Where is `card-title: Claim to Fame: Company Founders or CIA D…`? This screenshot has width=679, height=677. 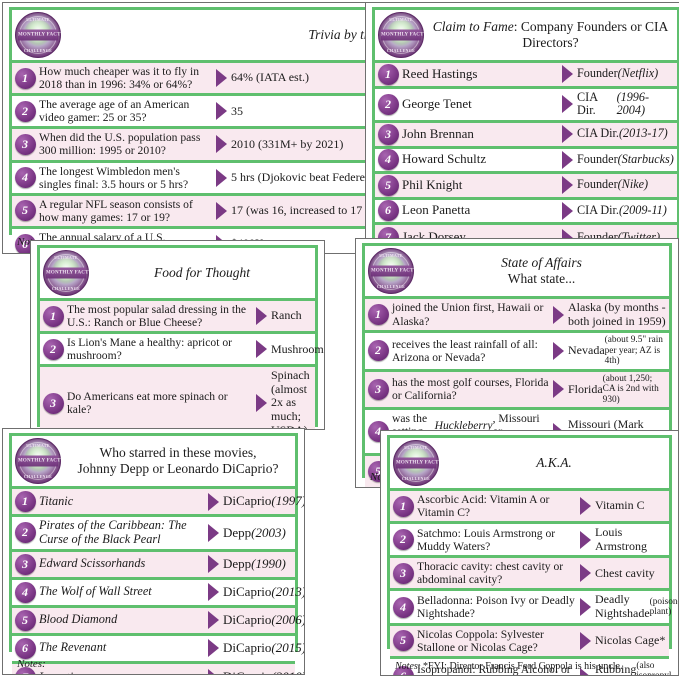 card-title: Claim to Fame: Company Founders or CIA D… is located at coordinates (550, 35).